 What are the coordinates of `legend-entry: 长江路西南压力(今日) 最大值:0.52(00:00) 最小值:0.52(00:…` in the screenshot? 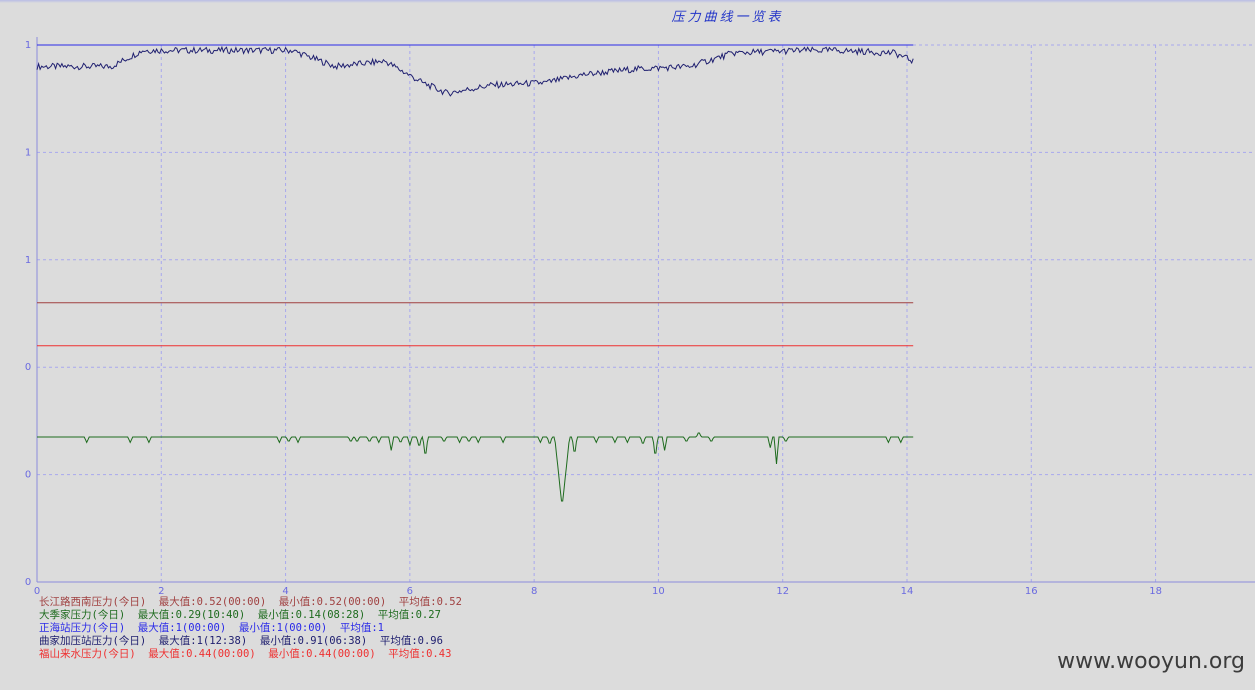 It's located at (250, 602).